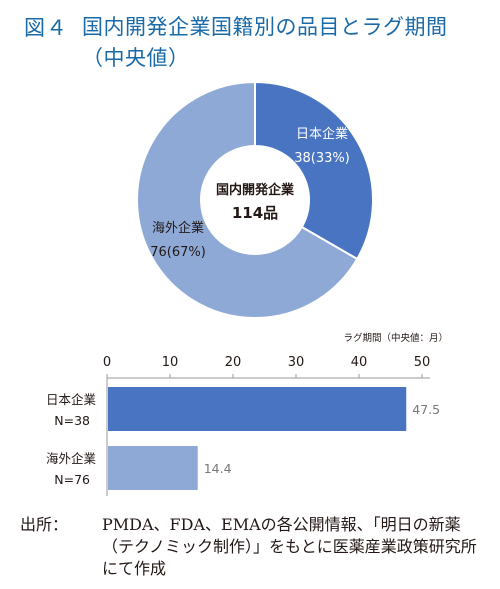  I want to click on pie-slice-value-label: 38(33%), so click(322, 158).